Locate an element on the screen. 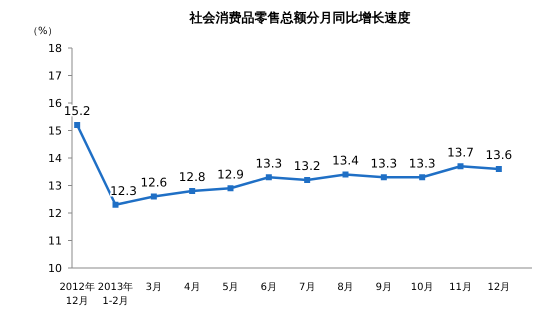  x-tick-label: 2012年 12月 is located at coordinates (77, 294).